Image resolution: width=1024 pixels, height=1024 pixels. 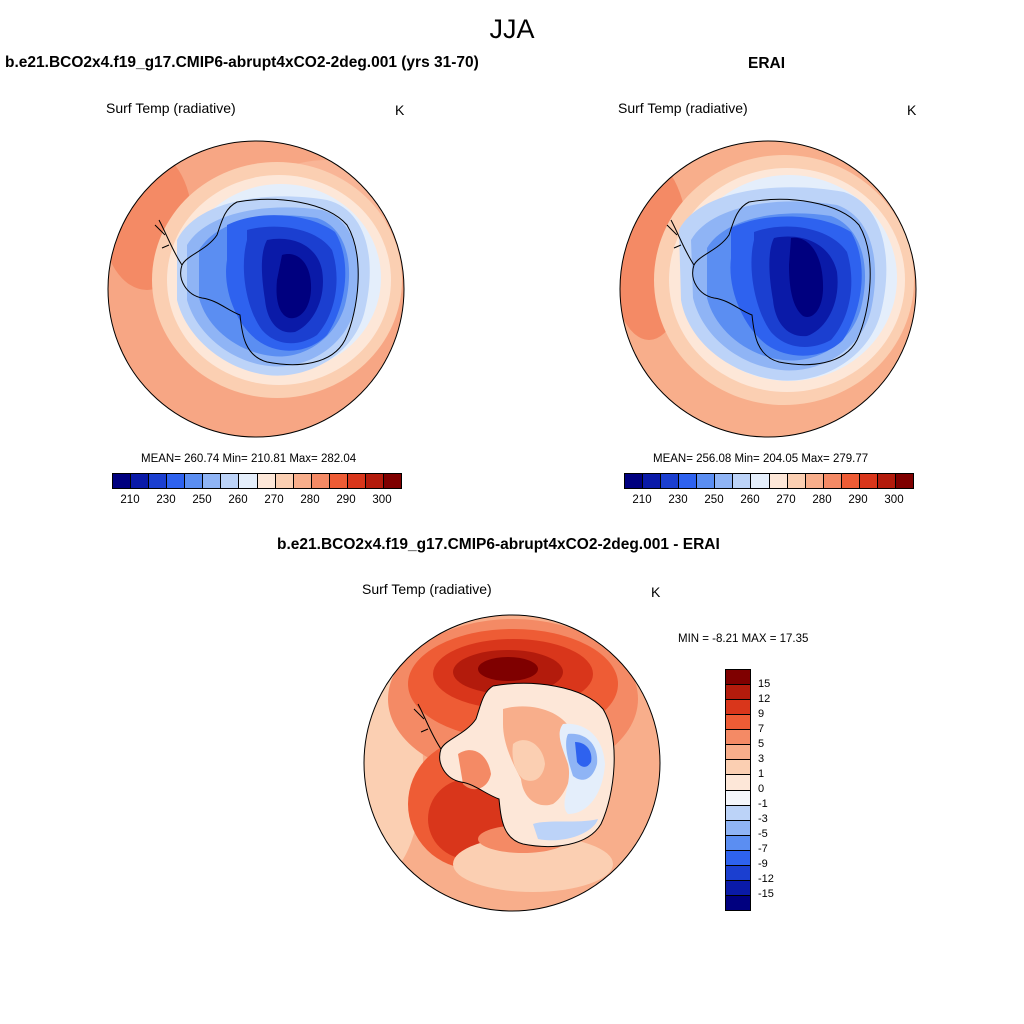 What do you see at coordinates (763, 804) in the screenshot?
I see `colorbar-tick-label: -1` at bounding box center [763, 804].